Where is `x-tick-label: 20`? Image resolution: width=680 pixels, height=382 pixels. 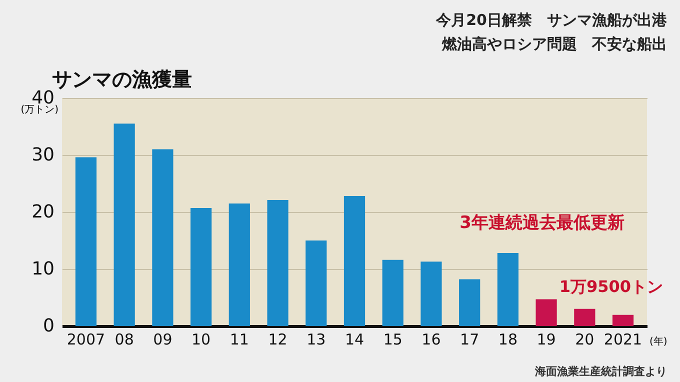 x-tick-label: 20 is located at coordinates (584, 339).